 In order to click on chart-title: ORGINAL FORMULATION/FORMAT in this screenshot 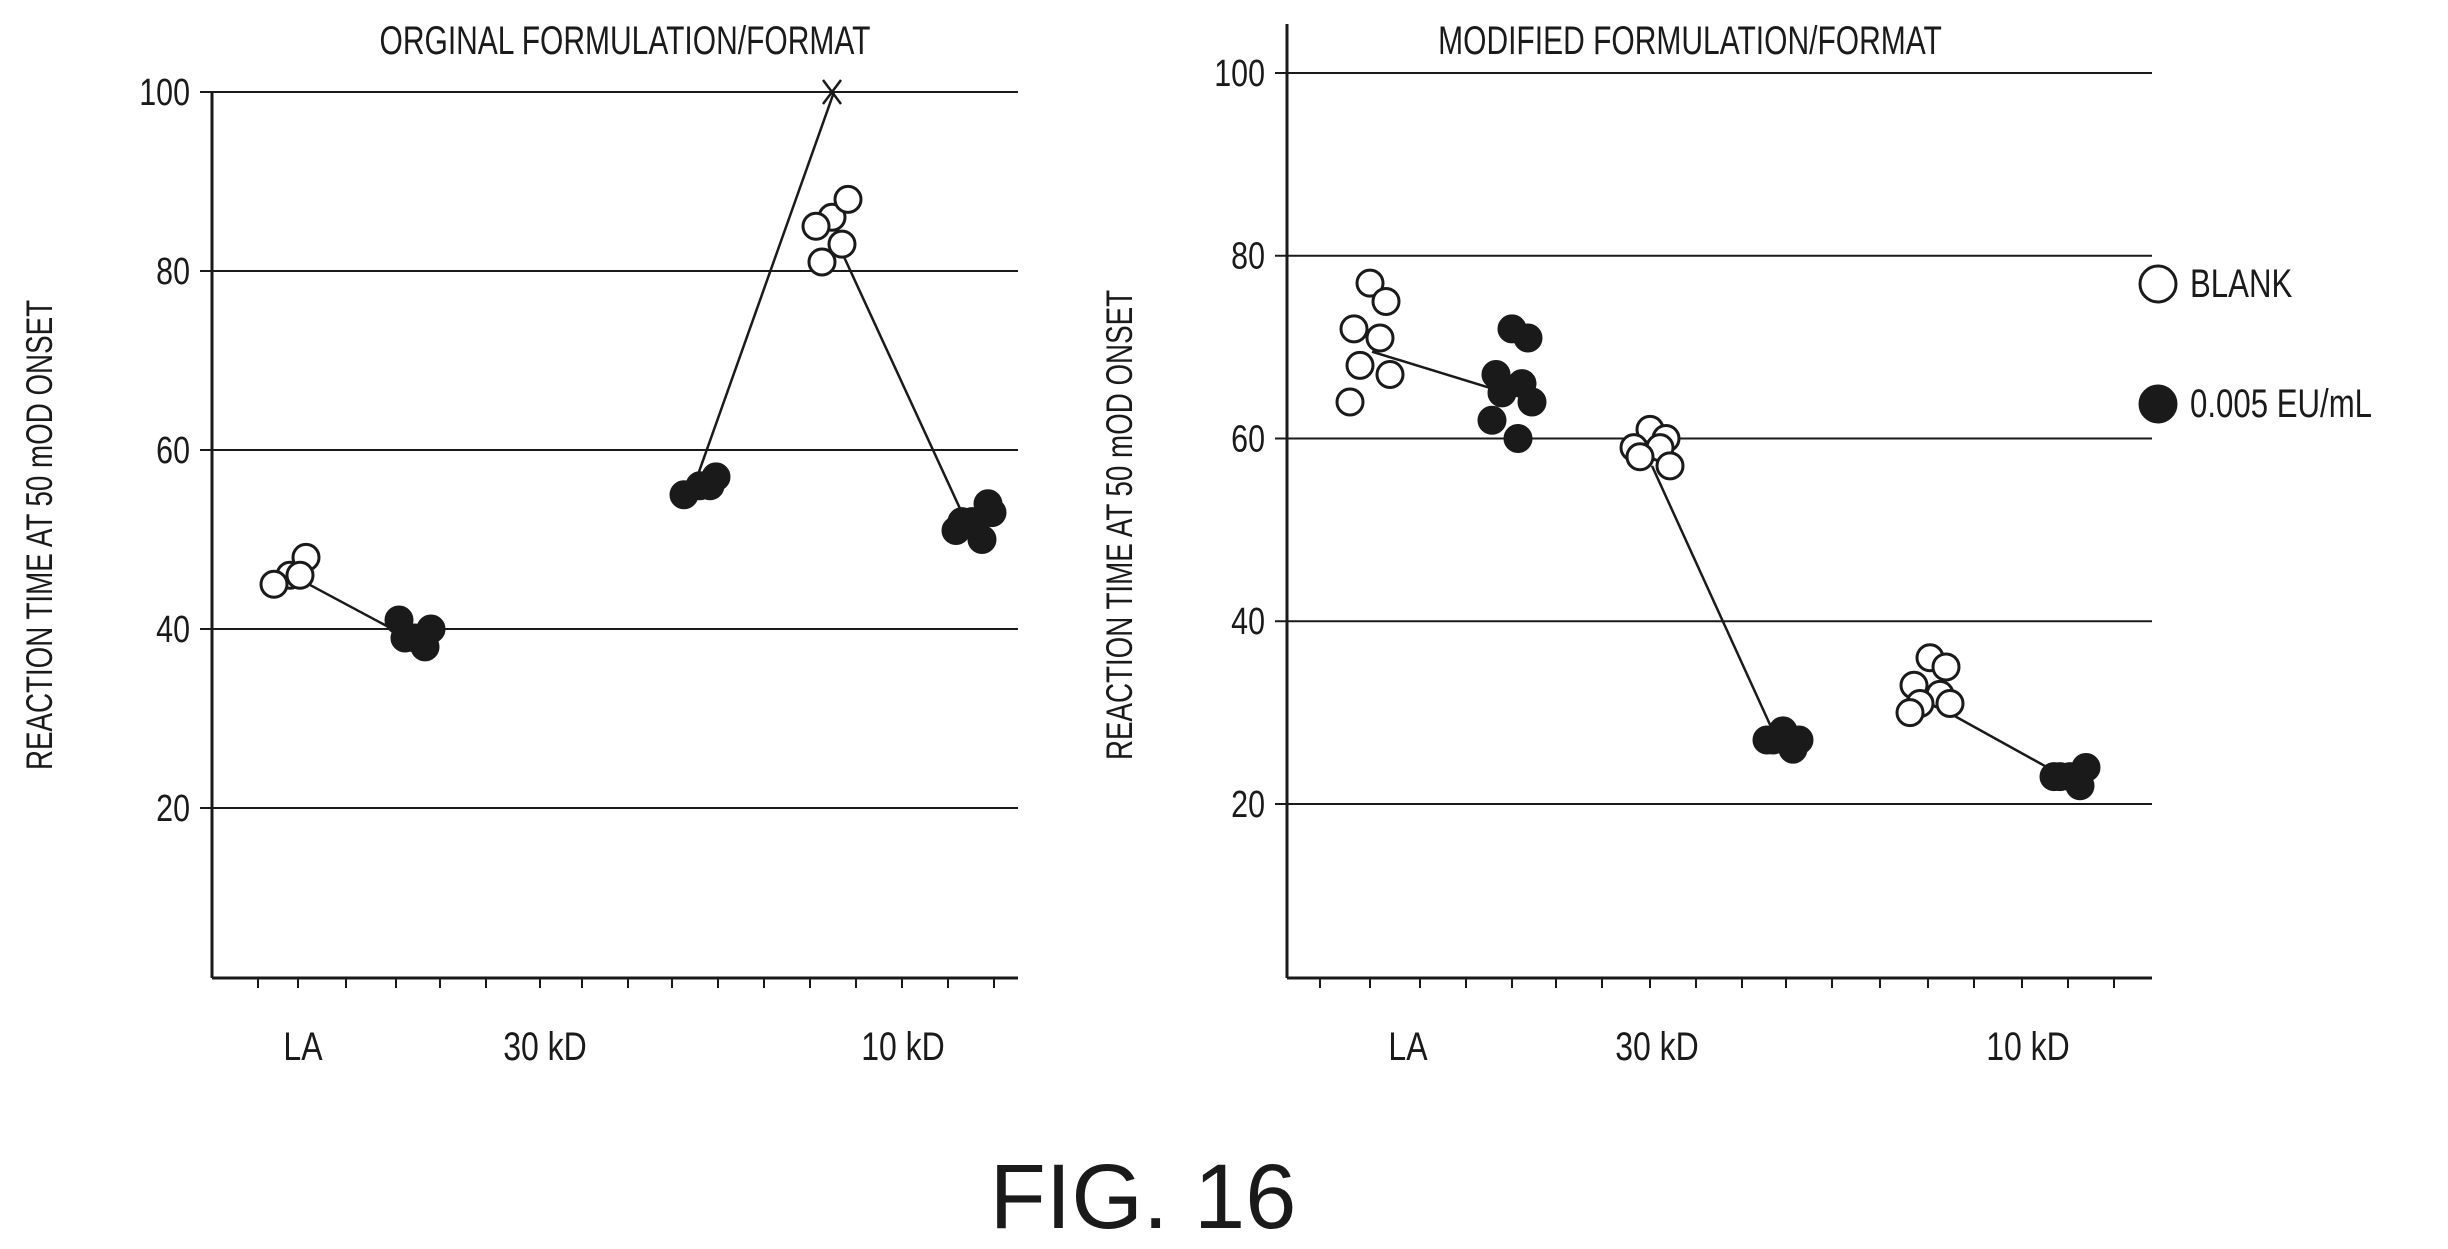, I will do `click(625, 41)`.